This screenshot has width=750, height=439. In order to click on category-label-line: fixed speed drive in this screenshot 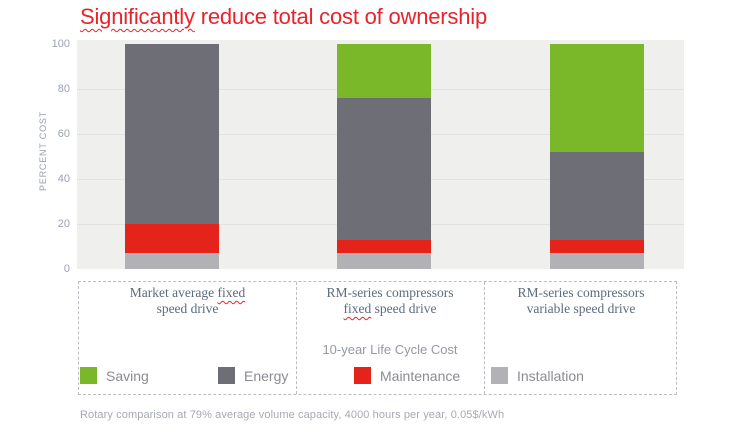, I will do `click(390, 309)`.